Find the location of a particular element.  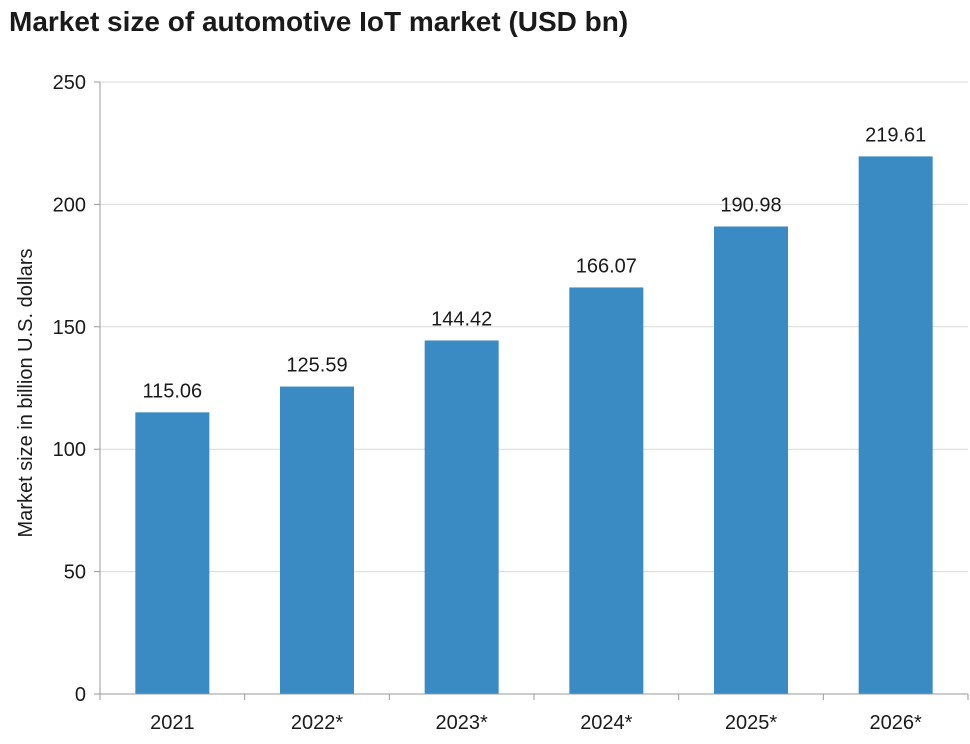

x-axis-ticks: 2021 2022* 2023* 2024* 2025* 2026* is located at coordinates (536, 723).